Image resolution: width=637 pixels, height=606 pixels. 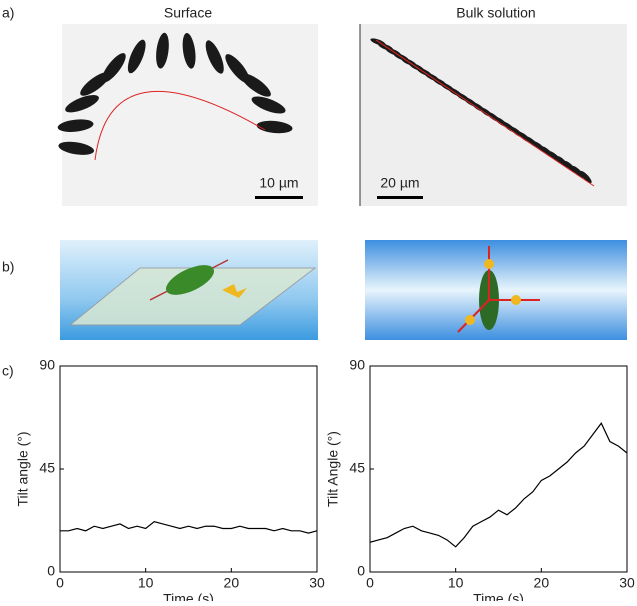 What do you see at coordinates (278, 183) in the screenshot?
I see `scale-label: 10 µm` at bounding box center [278, 183].